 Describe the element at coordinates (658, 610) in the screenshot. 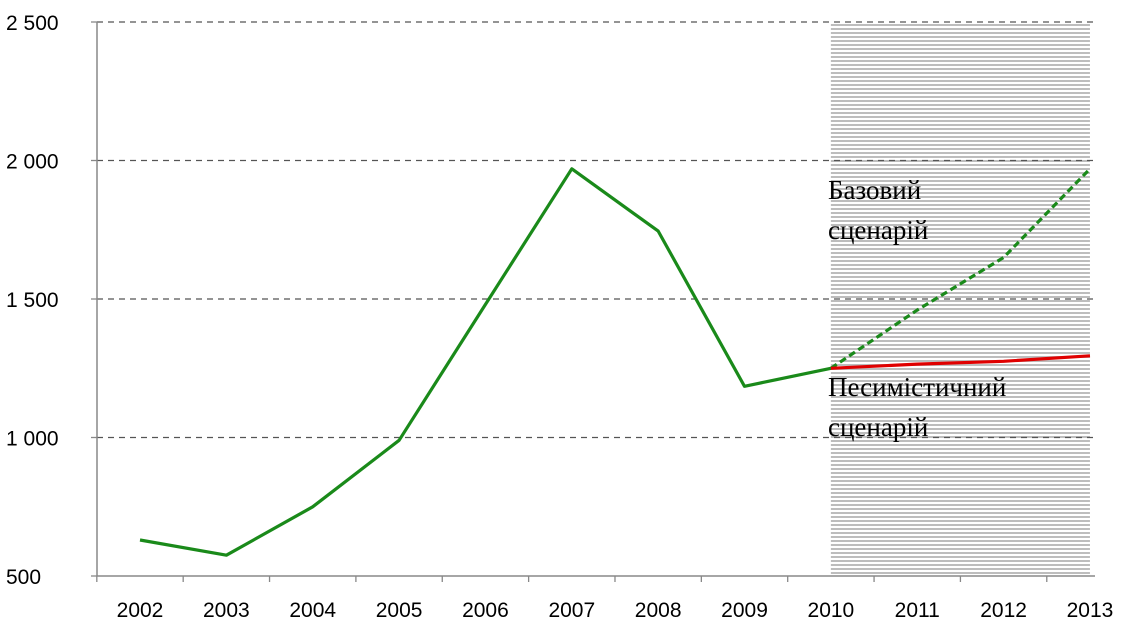

I see `x-tick-label: 2008` at that location.